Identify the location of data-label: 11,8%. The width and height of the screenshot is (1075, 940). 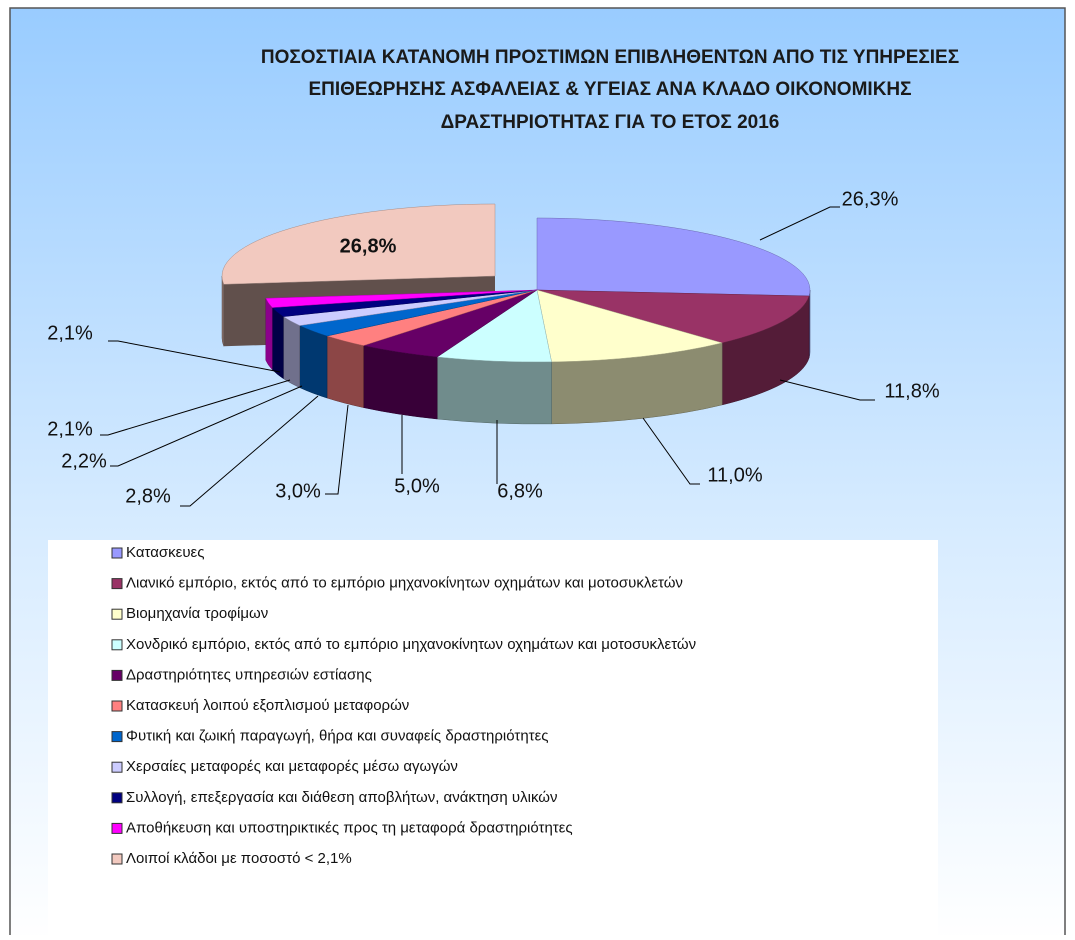
(911, 391).